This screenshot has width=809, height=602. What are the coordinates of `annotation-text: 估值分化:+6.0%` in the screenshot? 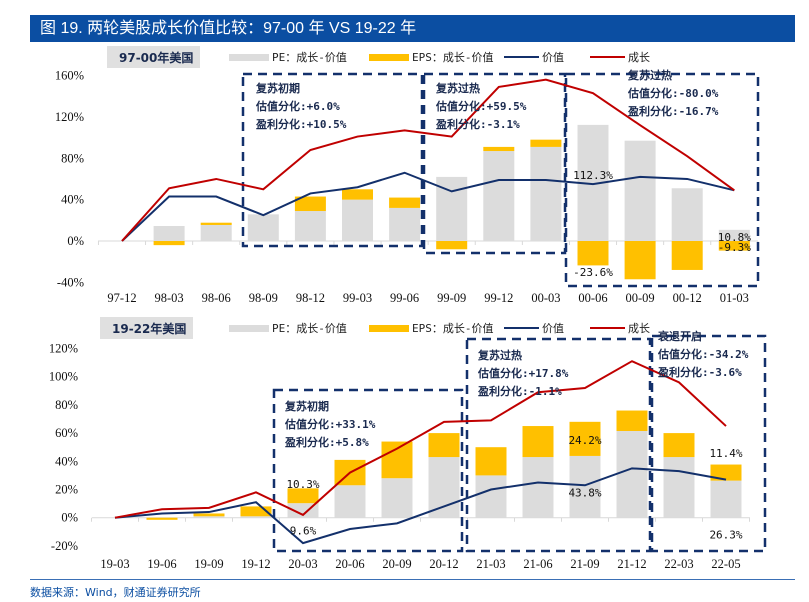 It's located at (297, 106).